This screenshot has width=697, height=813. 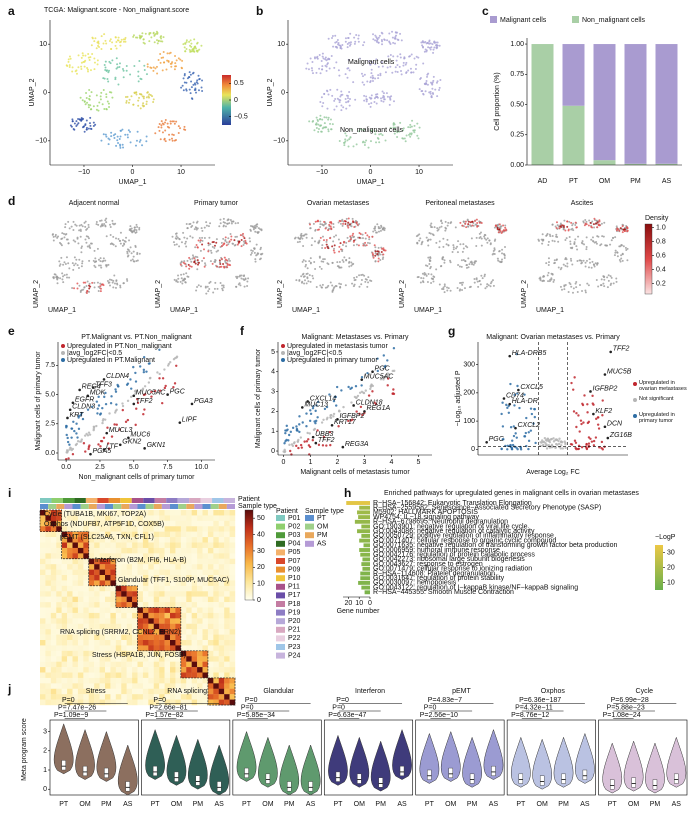 What do you see at coordinates (76, 415) in the screenshot?
I see `gene-label: KRT` at bounding box center [76, 415].